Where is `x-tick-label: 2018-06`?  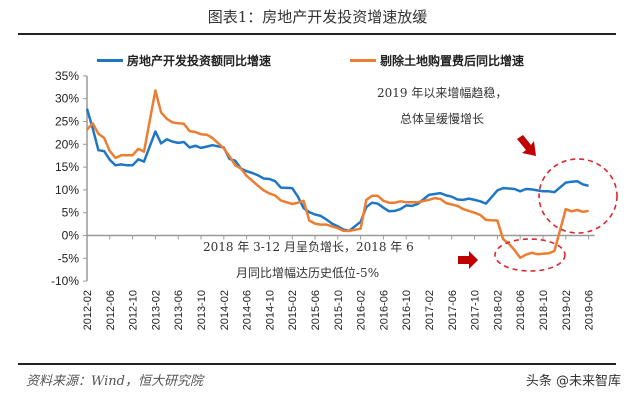
x-tick-label: 2018-06 is located at coordinates (521, 310).